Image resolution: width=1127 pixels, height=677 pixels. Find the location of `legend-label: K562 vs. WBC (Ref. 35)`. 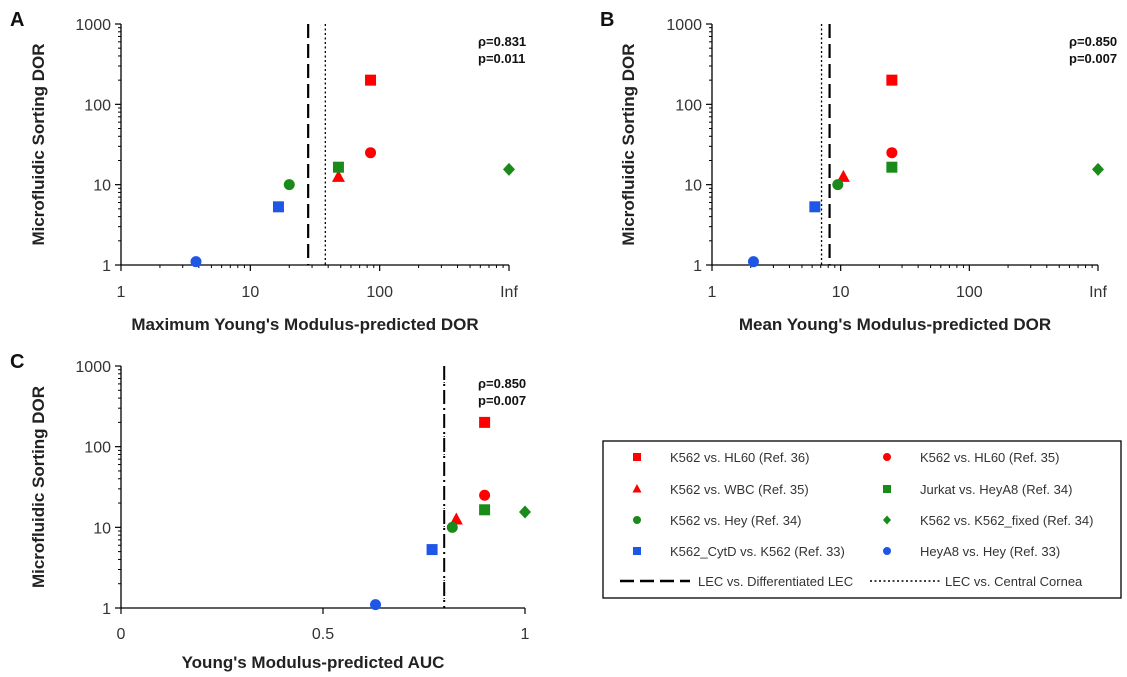

legend-label: K562 vs. WBC (Ref. 35) is located at coordinates (739, 489).